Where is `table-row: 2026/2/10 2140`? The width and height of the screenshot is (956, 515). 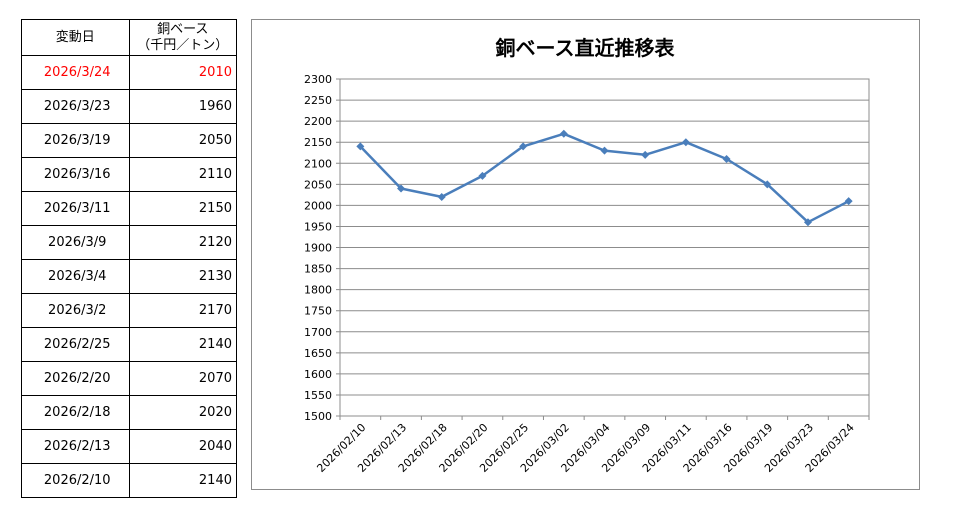 table-row: 2026/2/10 2140 is located at coordinates (129, 480).